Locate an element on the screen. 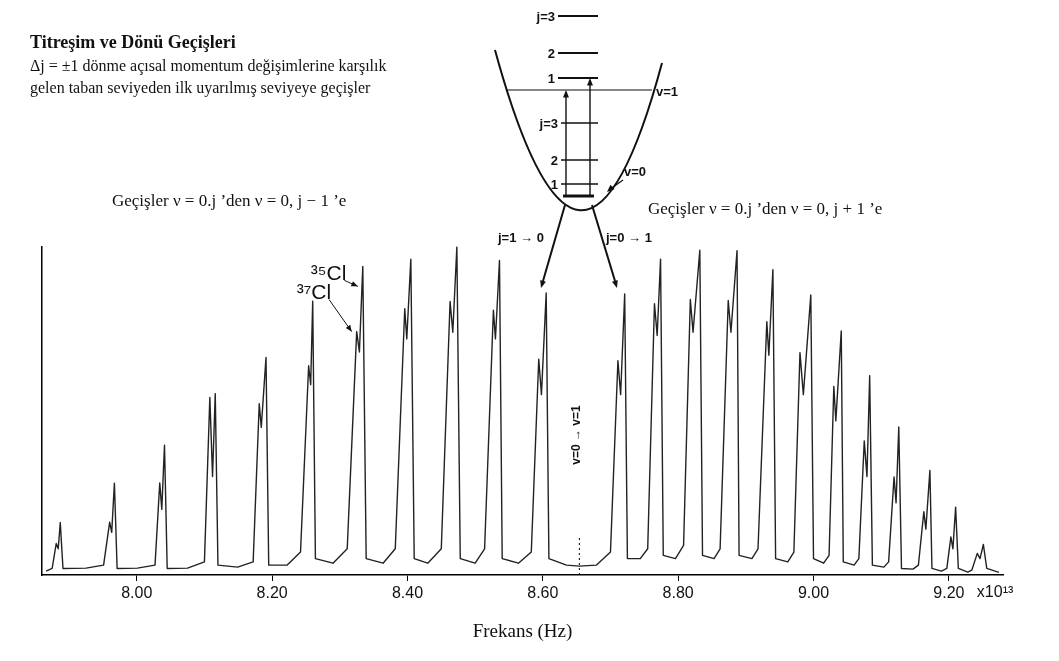 This screenshot has height=661, width=1059. text: Geçişler ν = 0.j ’den ν = 0, j + 1 ’e is located at coordinates (765, 209).